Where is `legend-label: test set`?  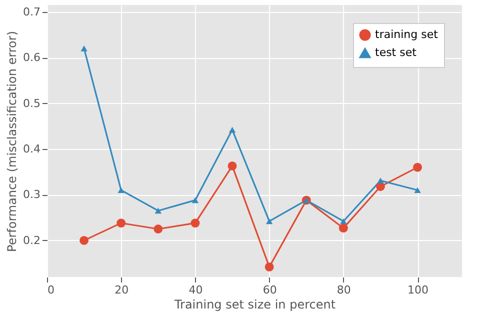
legend-label: test set is located at coordinates (396, 52).